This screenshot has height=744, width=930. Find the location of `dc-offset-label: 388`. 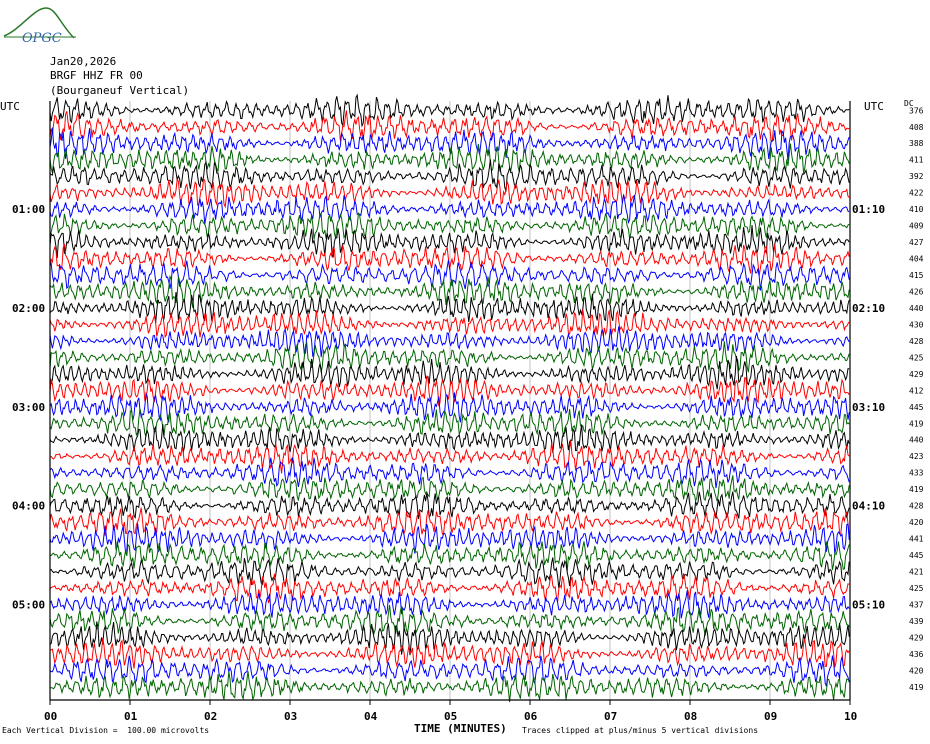

dc-offset-label: 388 is located at coordinates (916, 143).